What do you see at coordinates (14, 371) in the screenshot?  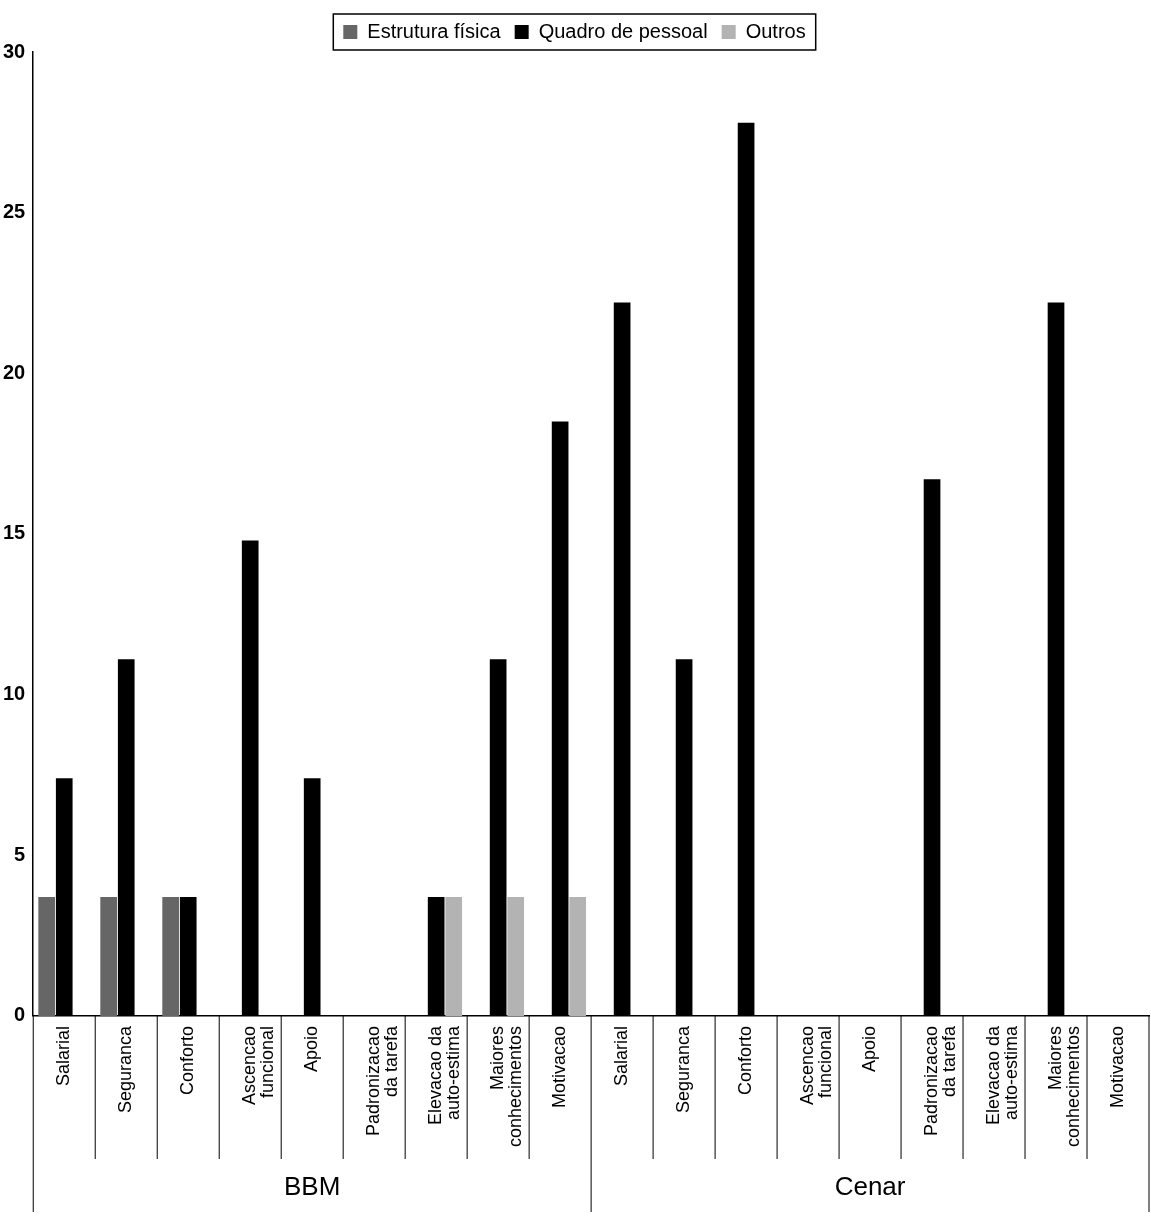 I see `y-tick-label: 20` at bounding box center [14, 371].